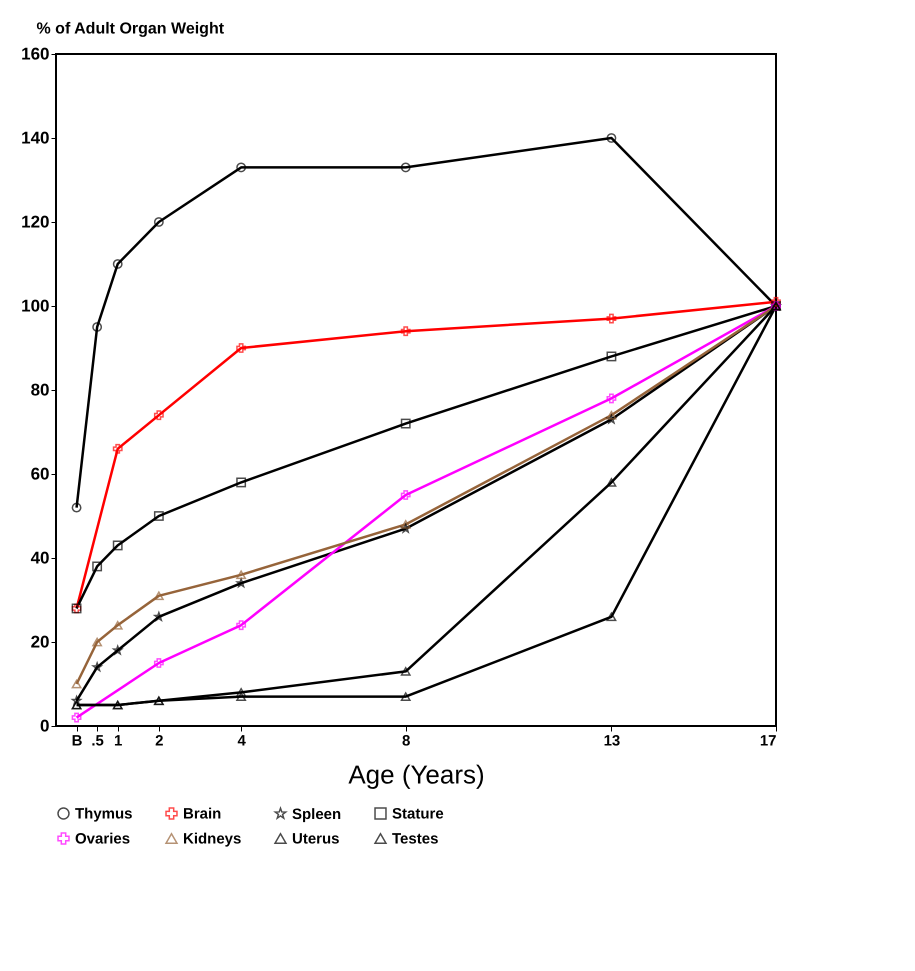  What do you see at coordinates (416, 775) in the screenshot?
I see `x-axis-title: Age (Years)` at bounding box center [416, 775].